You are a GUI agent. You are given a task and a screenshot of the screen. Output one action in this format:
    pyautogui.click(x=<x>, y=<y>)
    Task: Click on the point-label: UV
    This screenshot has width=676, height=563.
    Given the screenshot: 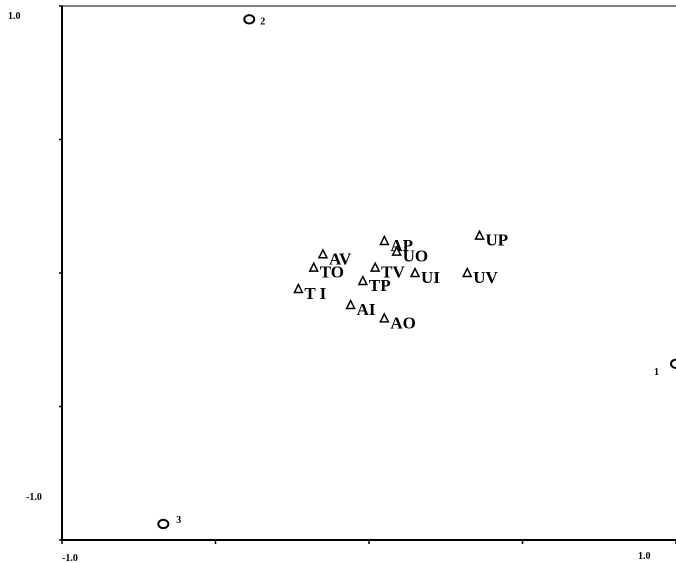 What is the action you would take?
    pyautogui.click(x=485, y=277)
    